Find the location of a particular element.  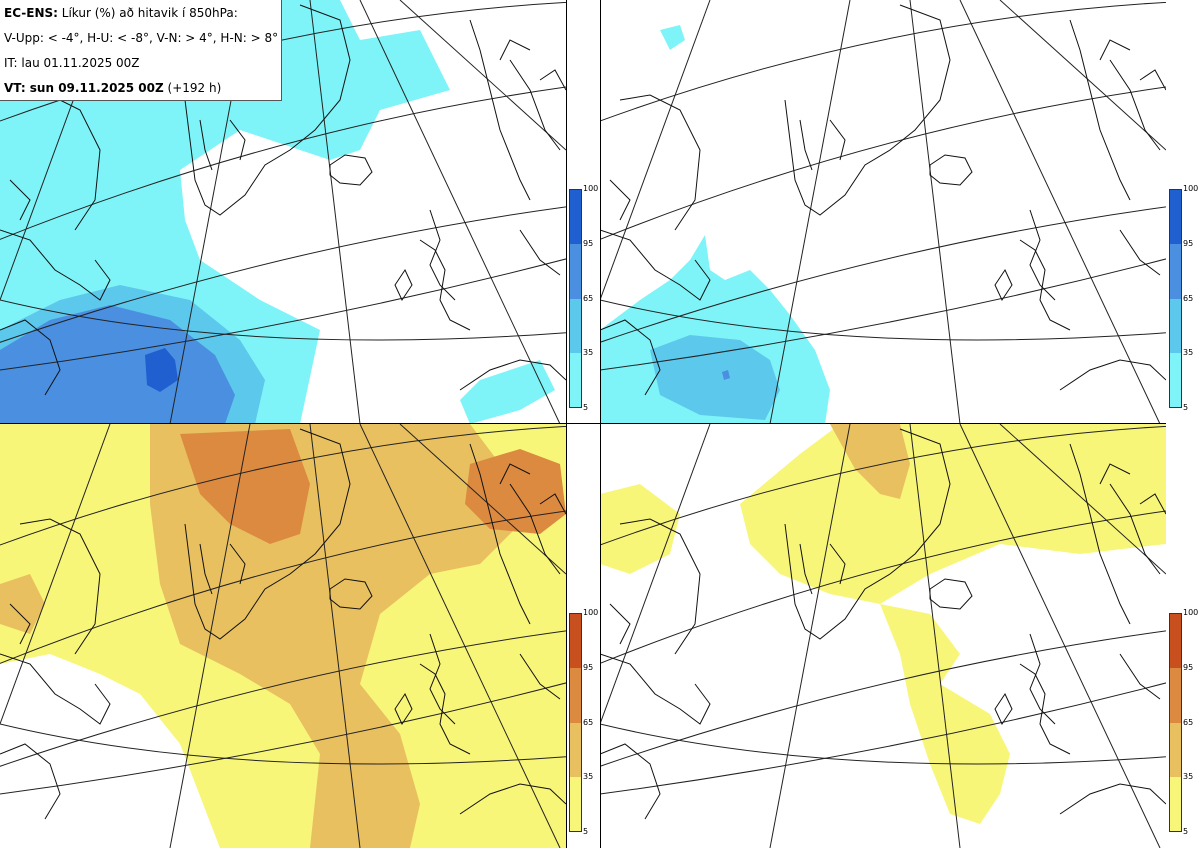

divider-left is located at coordinates (566, 424).